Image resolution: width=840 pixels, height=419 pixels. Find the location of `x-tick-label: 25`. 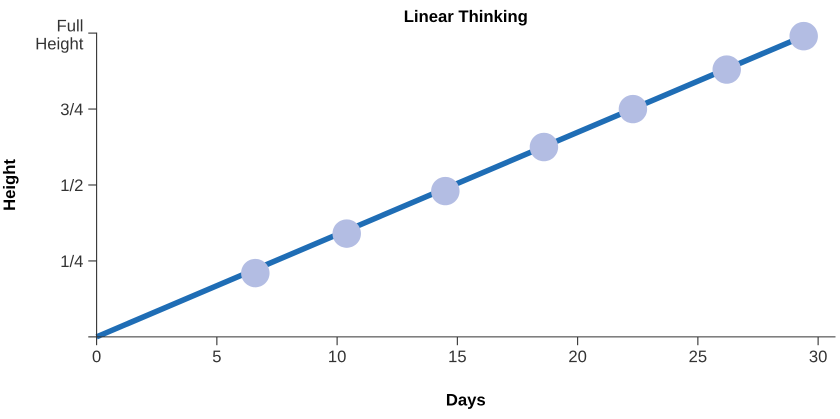

x-tick-label: 25 is located at coordinates (697, 356).